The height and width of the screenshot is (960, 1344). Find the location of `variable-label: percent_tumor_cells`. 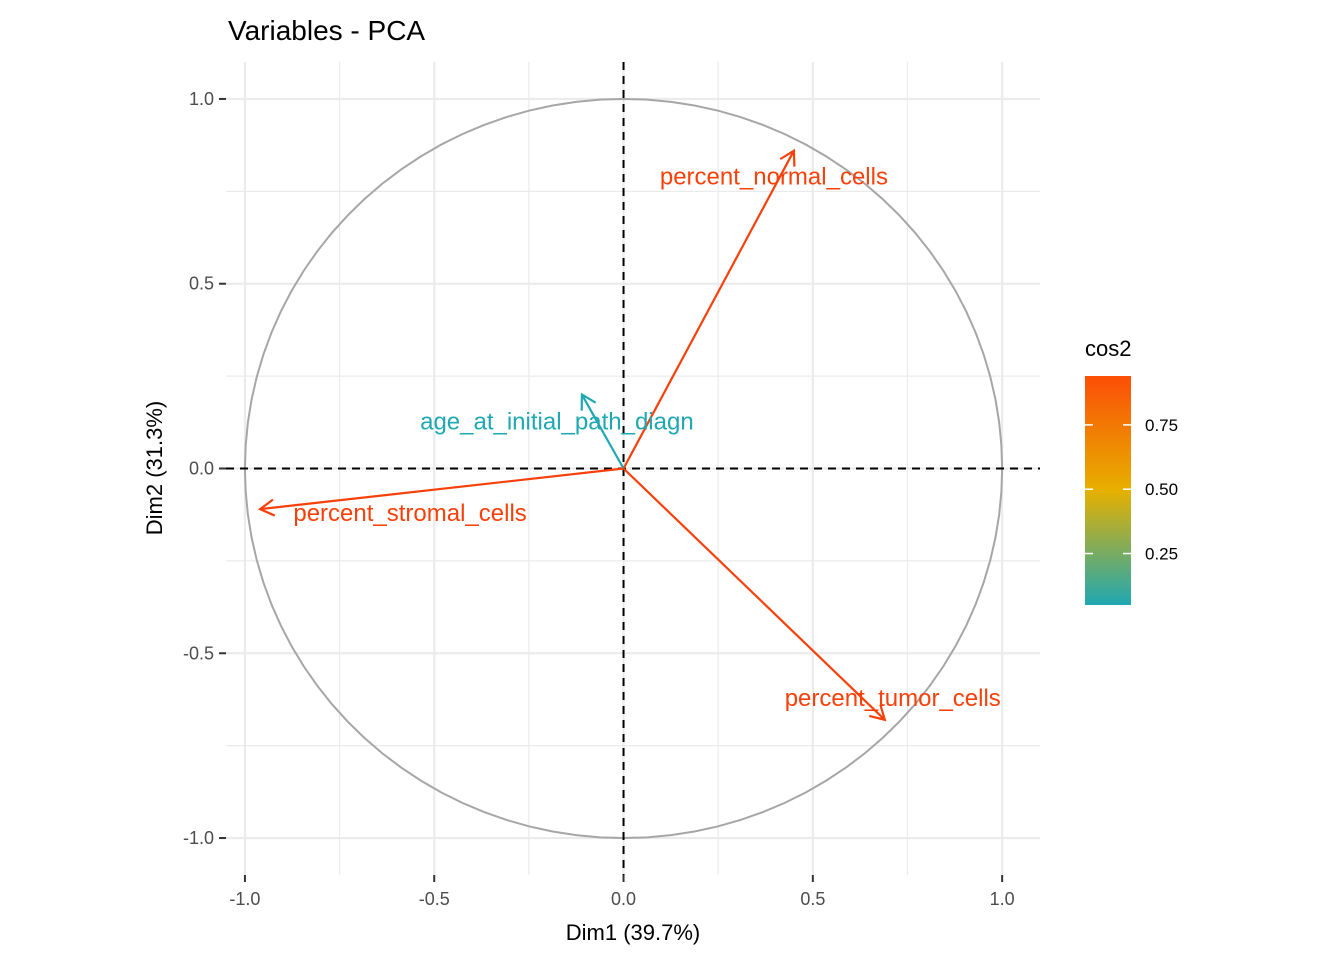

variable-label: percent_tumor_cells is located at coordinates (893, 698).